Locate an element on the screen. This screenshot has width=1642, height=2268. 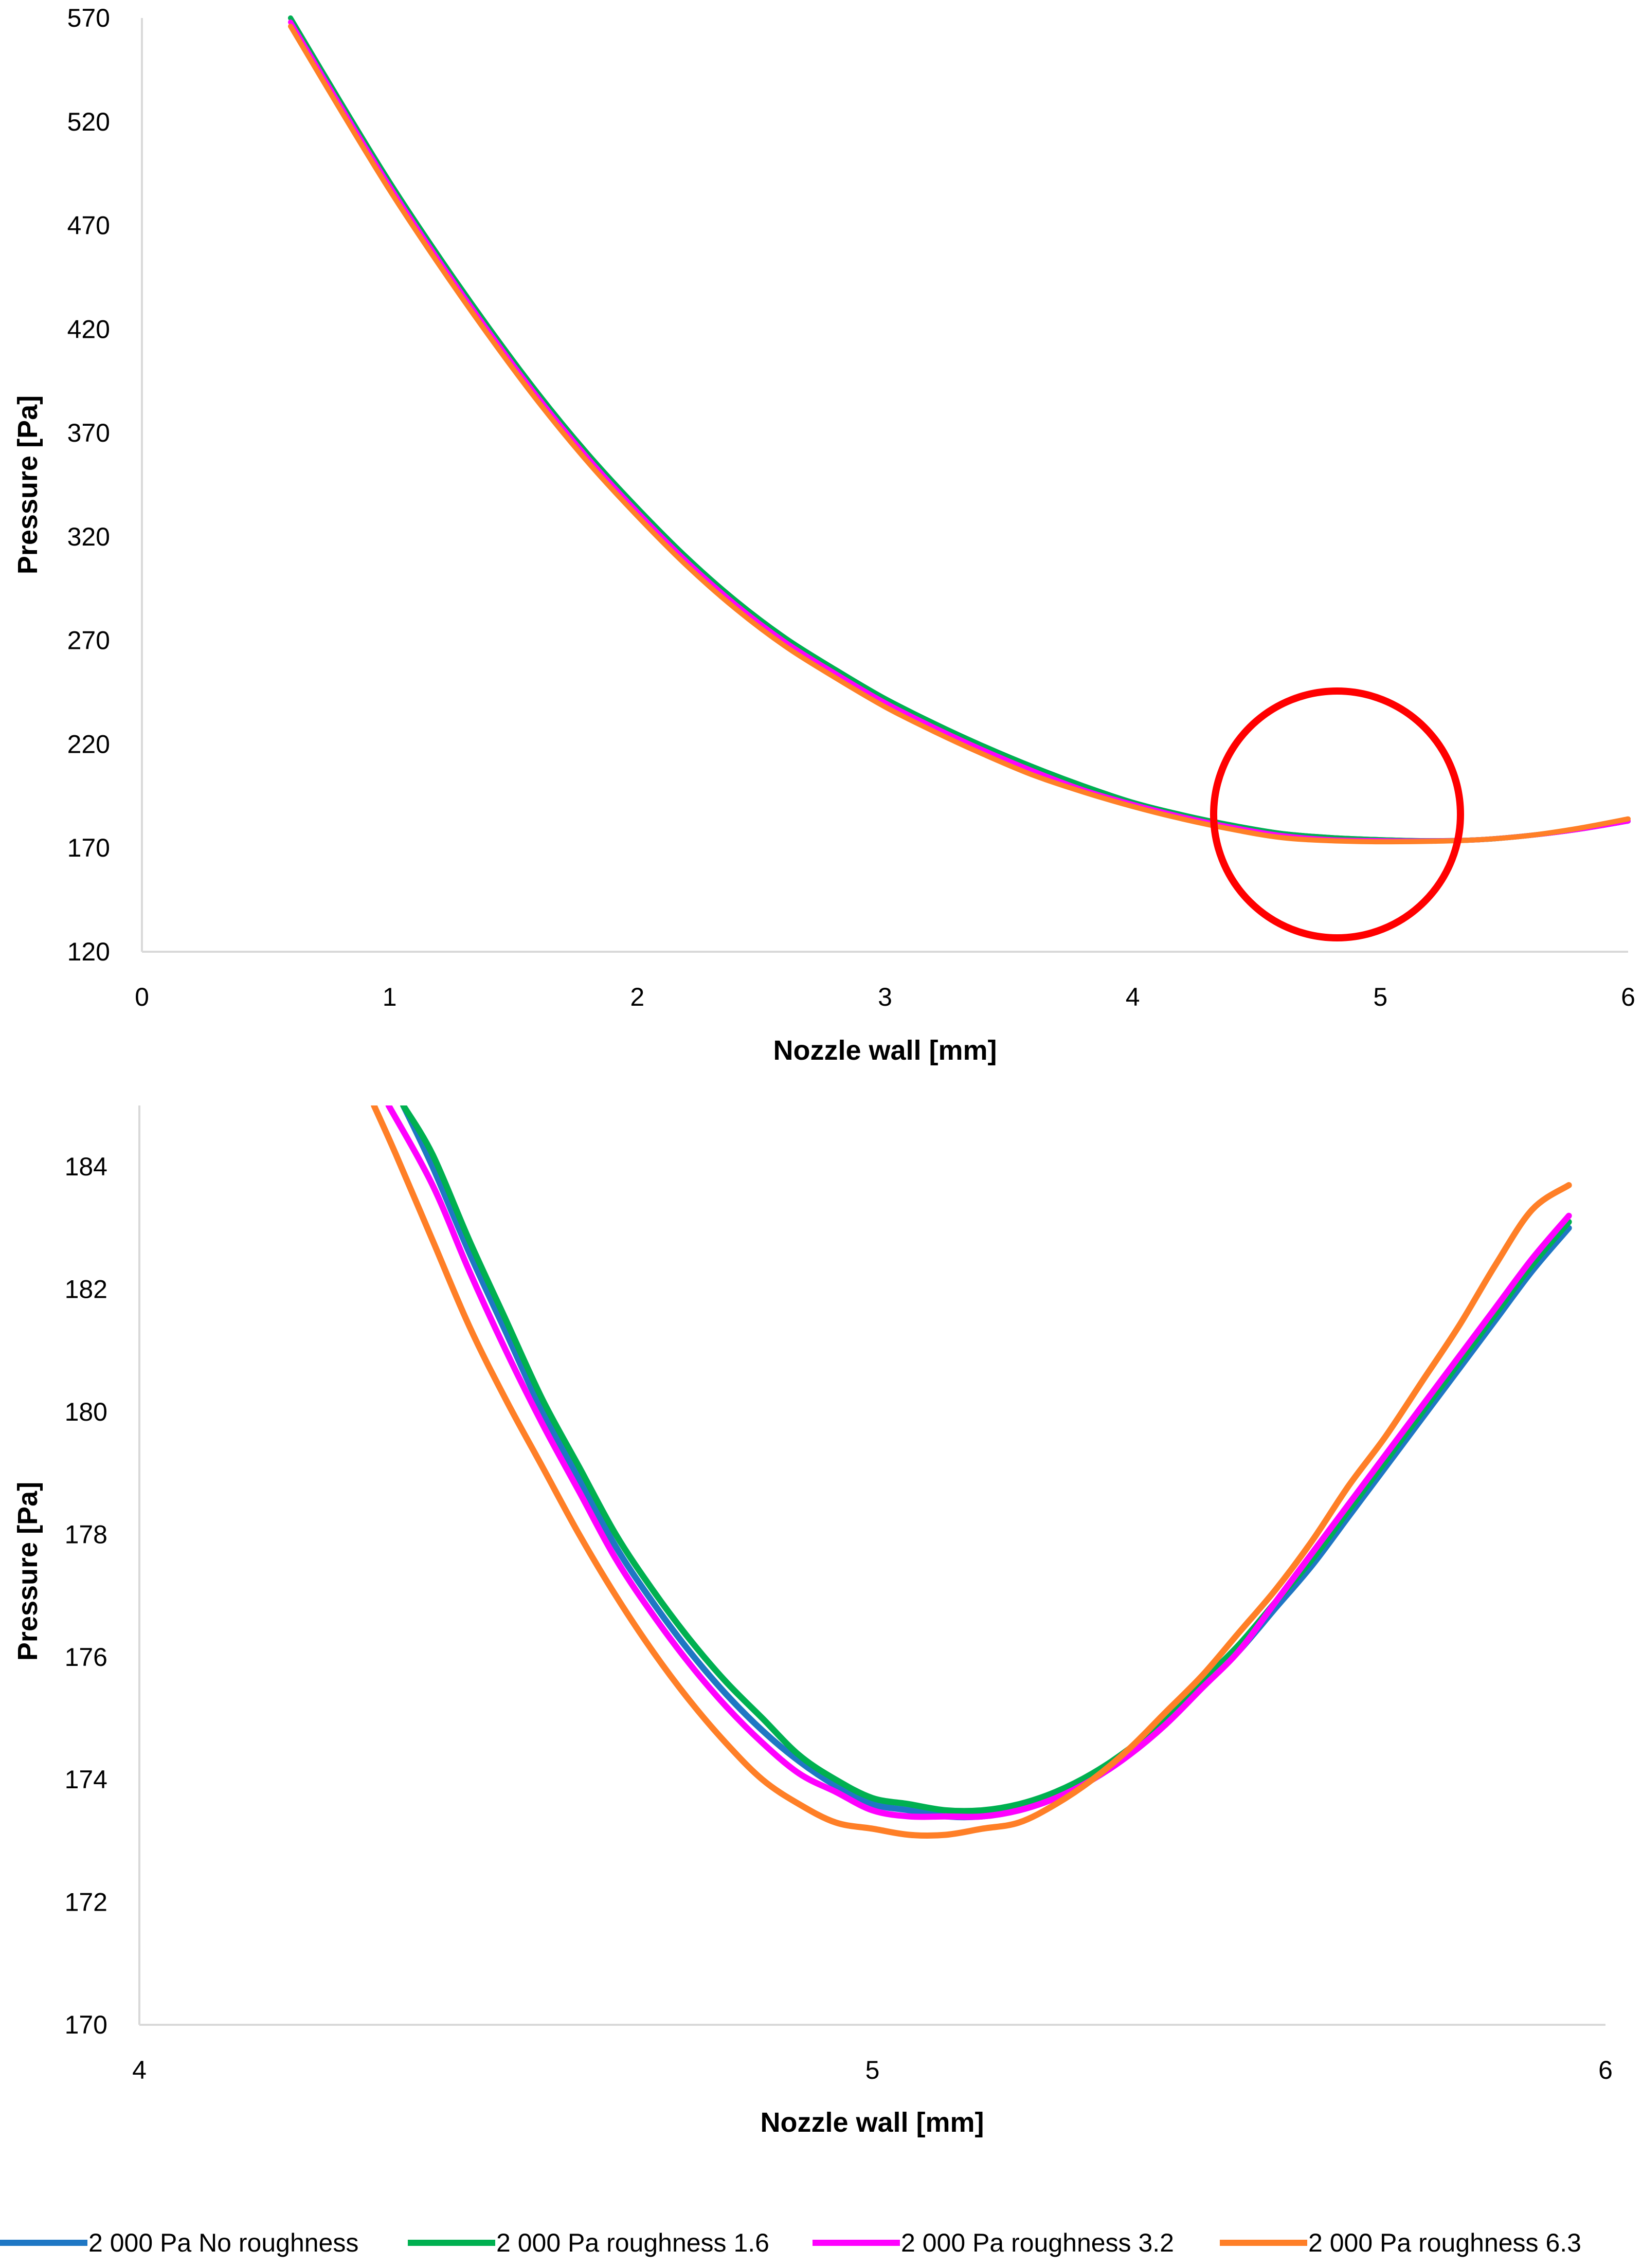
x-tick-labels: 0 1 2 3 4 5 6 is located at coordinates (885, 997).